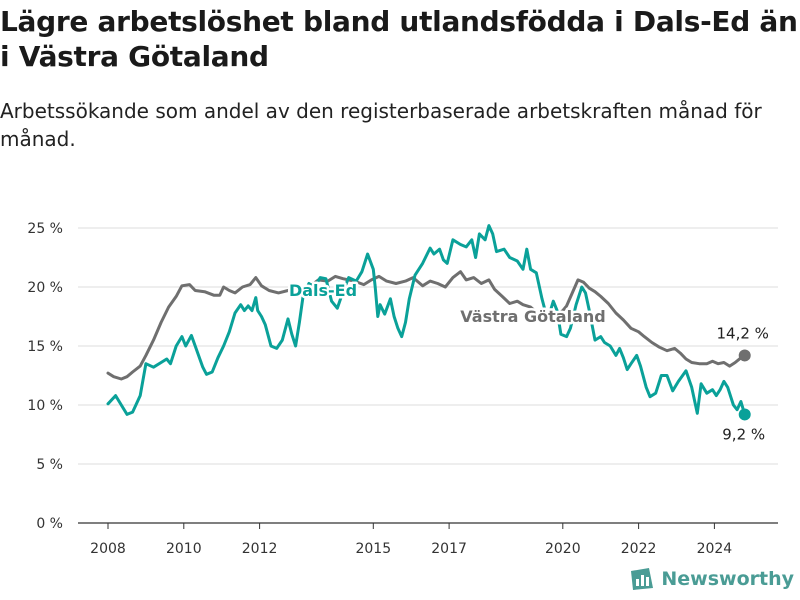 This screenshot has width=800, height=600. I want to click on y-tick-label: 20 %, so click(45, 288).